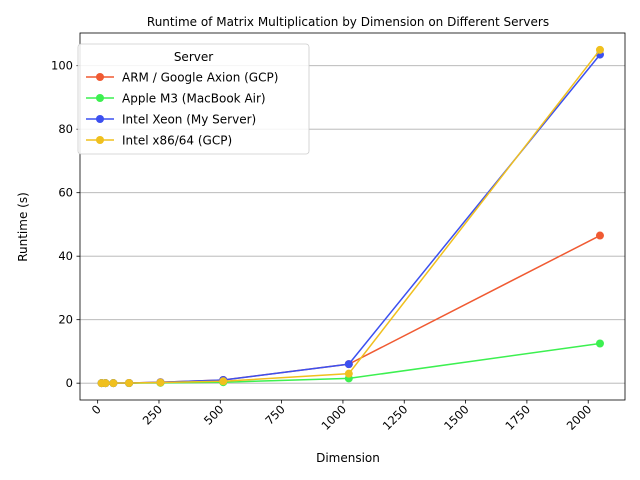 This screenshot has height=480, width=640. I want to click on y-axis-label: Runtime (s), so click(23, 227).